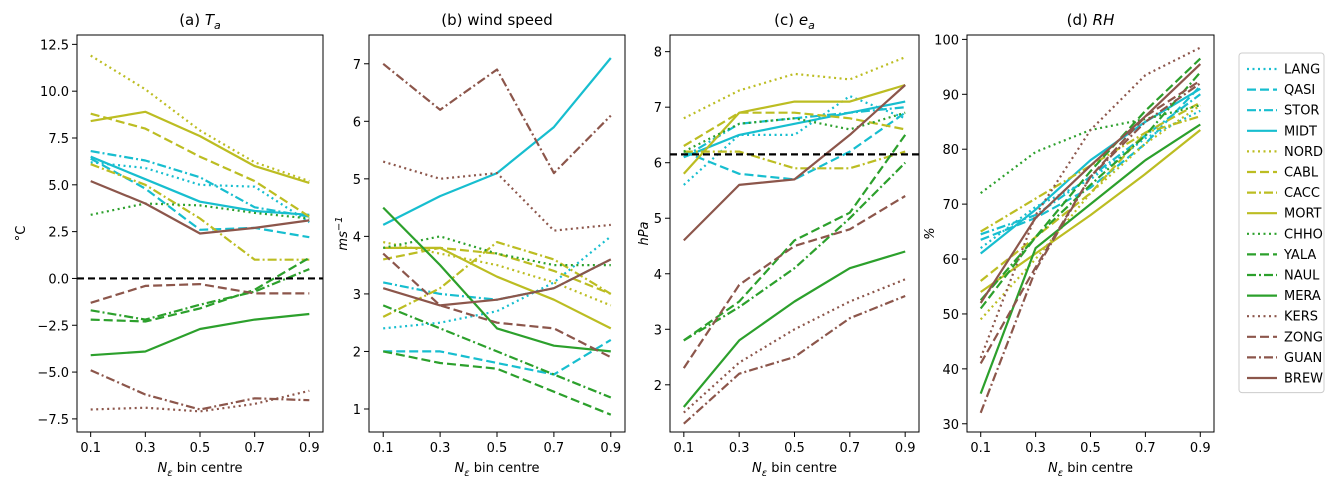  What do you see at coordinates (357, 352) in the screenshot?
I see `y-tick-label: 2` at bounding box center [357, 352].